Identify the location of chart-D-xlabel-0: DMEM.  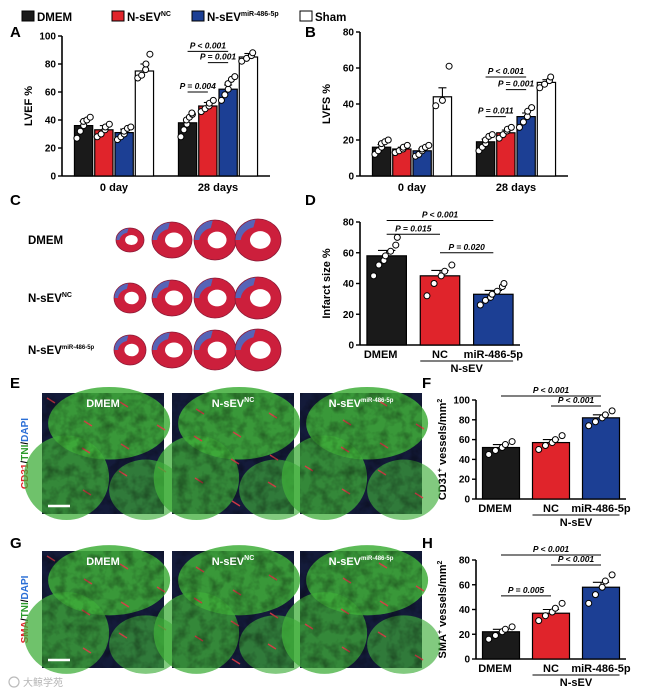
(381, 355).